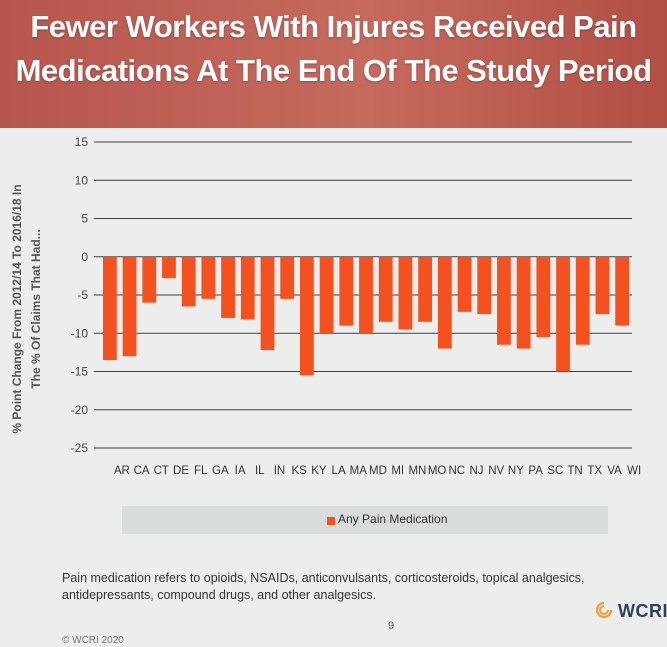 This screenshot has height=647, width=667. What do you see at coordinates (602, 285) in the screenshot?
I see `bar-va` at bounding box center [602, 285].